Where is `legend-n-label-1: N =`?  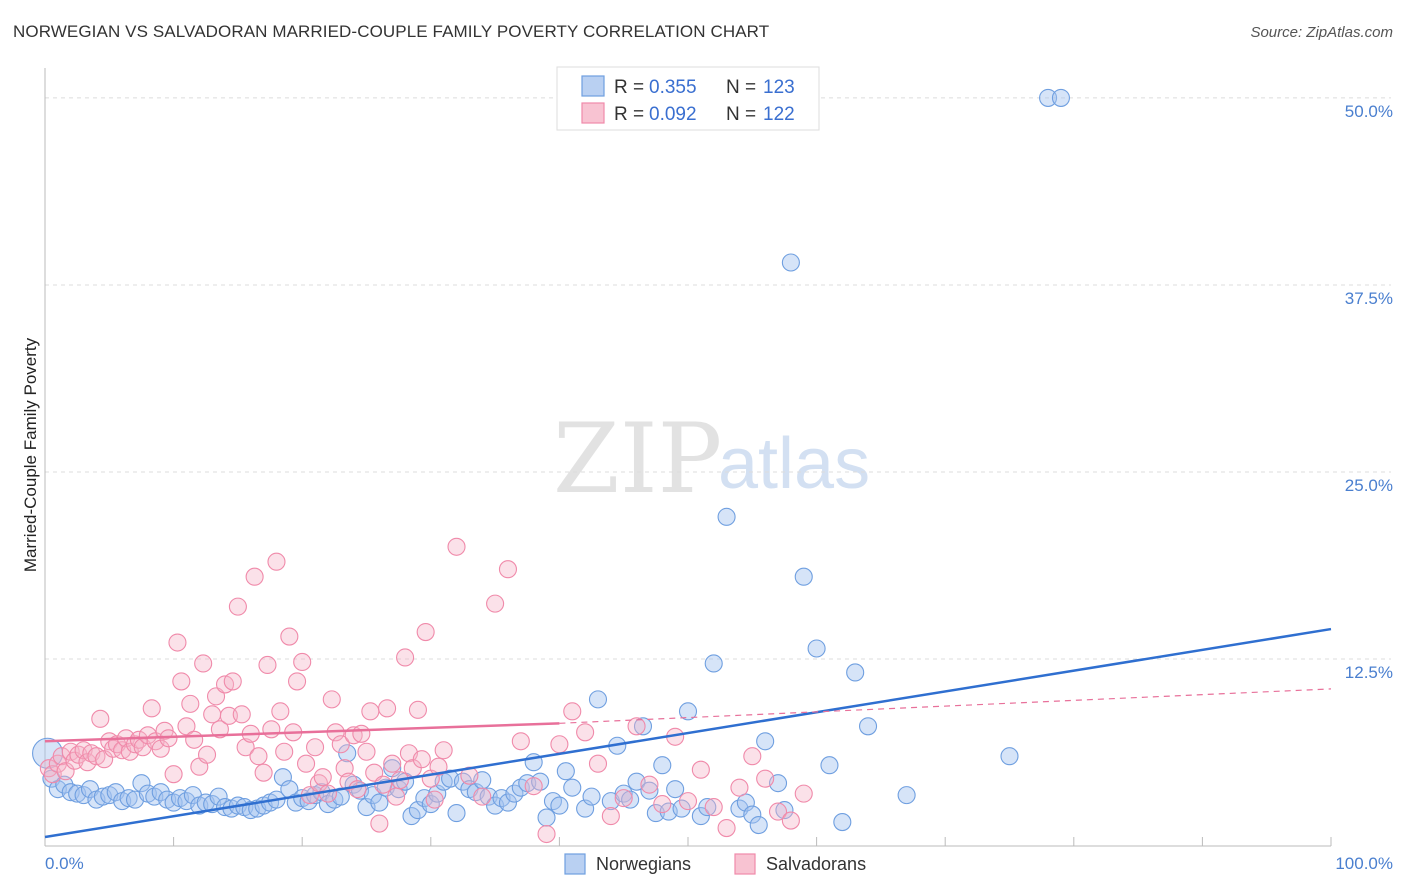
legend-n-label-1: N = is located at coordinates (741, 87).